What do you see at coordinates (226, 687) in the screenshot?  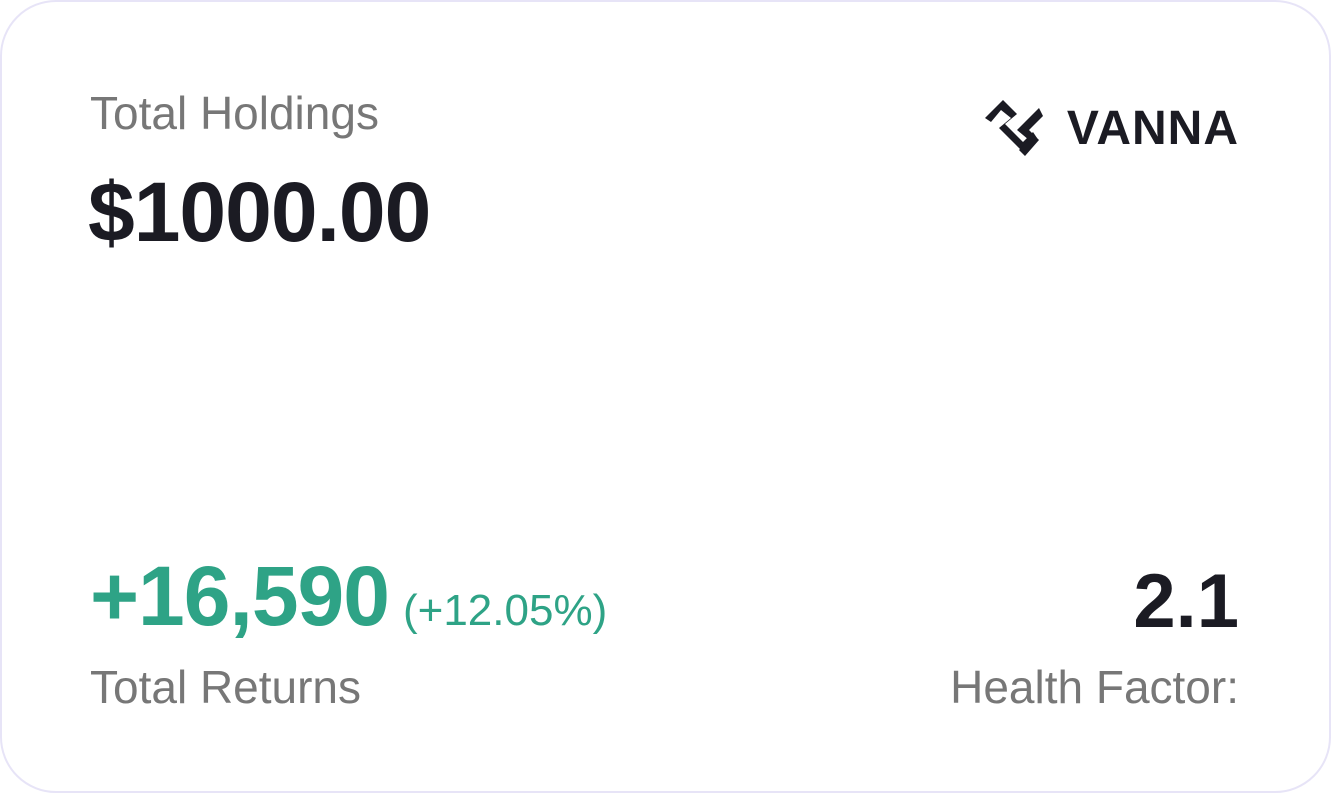 I see `total-returns-label: Total Returns` at bounding box center [226, 687].